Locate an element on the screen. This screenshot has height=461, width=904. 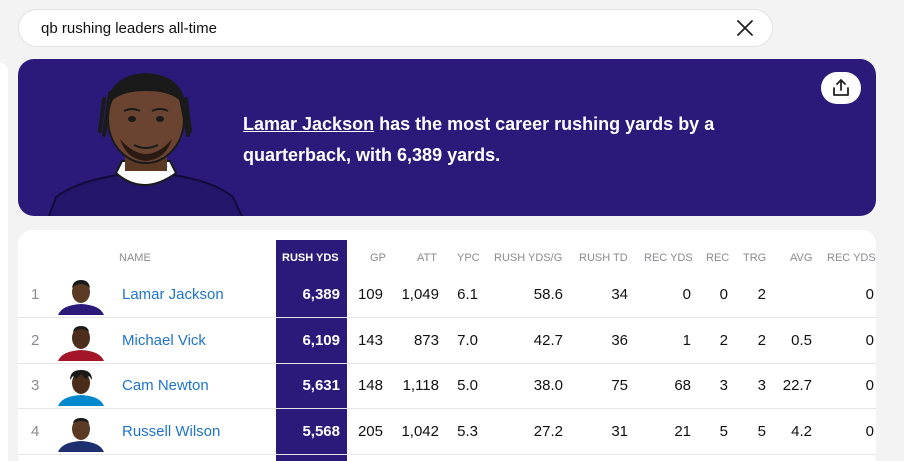
rush-yds: 6,389 is located at coordinates (321, 294).